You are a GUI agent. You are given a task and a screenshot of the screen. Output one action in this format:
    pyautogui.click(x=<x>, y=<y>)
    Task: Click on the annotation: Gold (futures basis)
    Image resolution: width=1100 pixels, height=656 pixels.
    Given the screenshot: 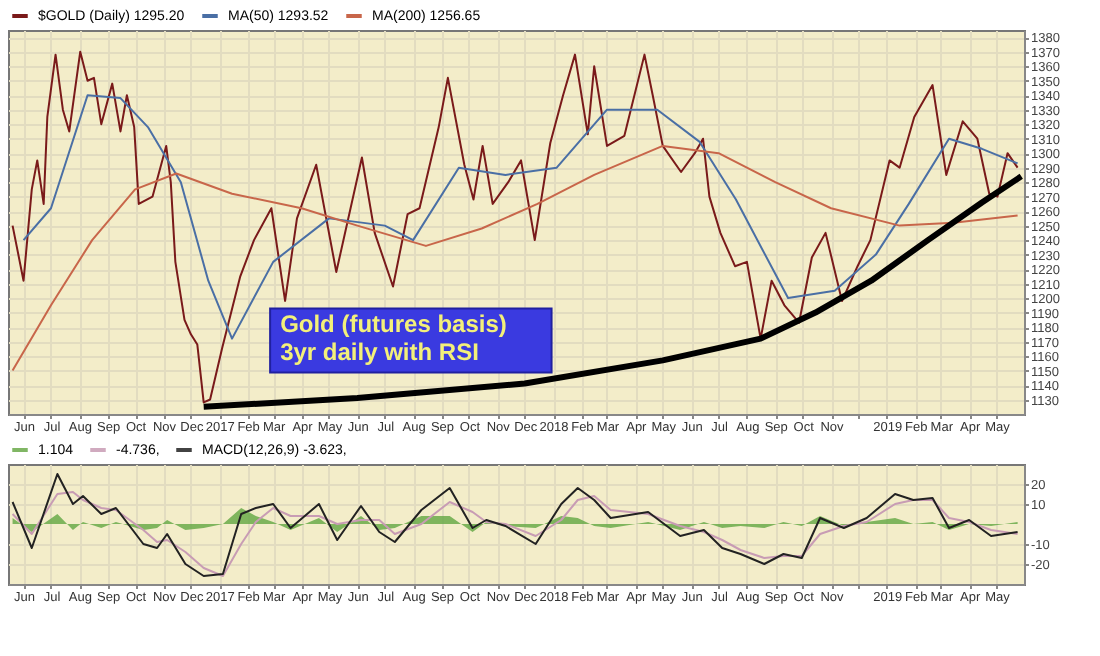 What is the action you would take?
    pyautogui.click(x=393, y=324)
    